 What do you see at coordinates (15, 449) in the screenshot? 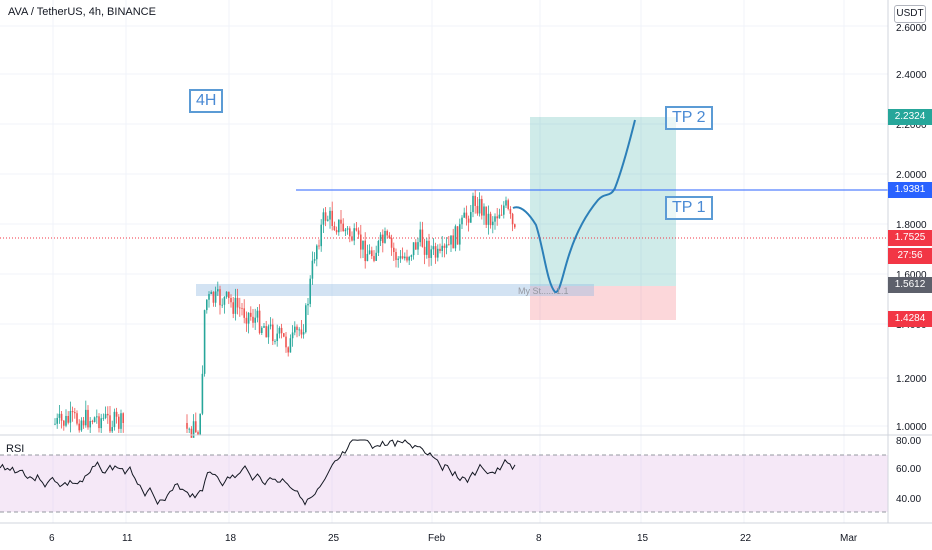
I see `rsi-label: RSI` at bounding box center [15, 449].